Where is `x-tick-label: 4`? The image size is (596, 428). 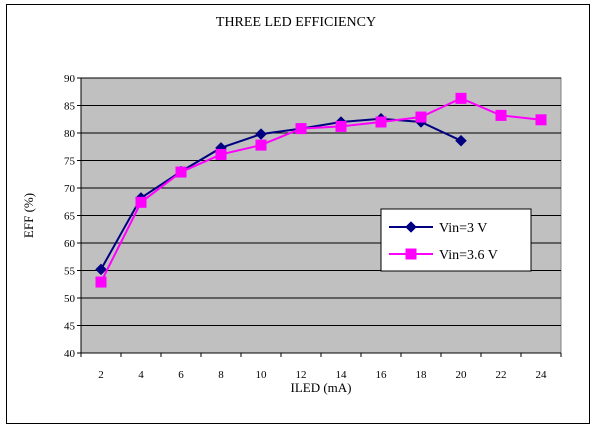 x-tick-label: 4 is located at coordinates (141, 375).